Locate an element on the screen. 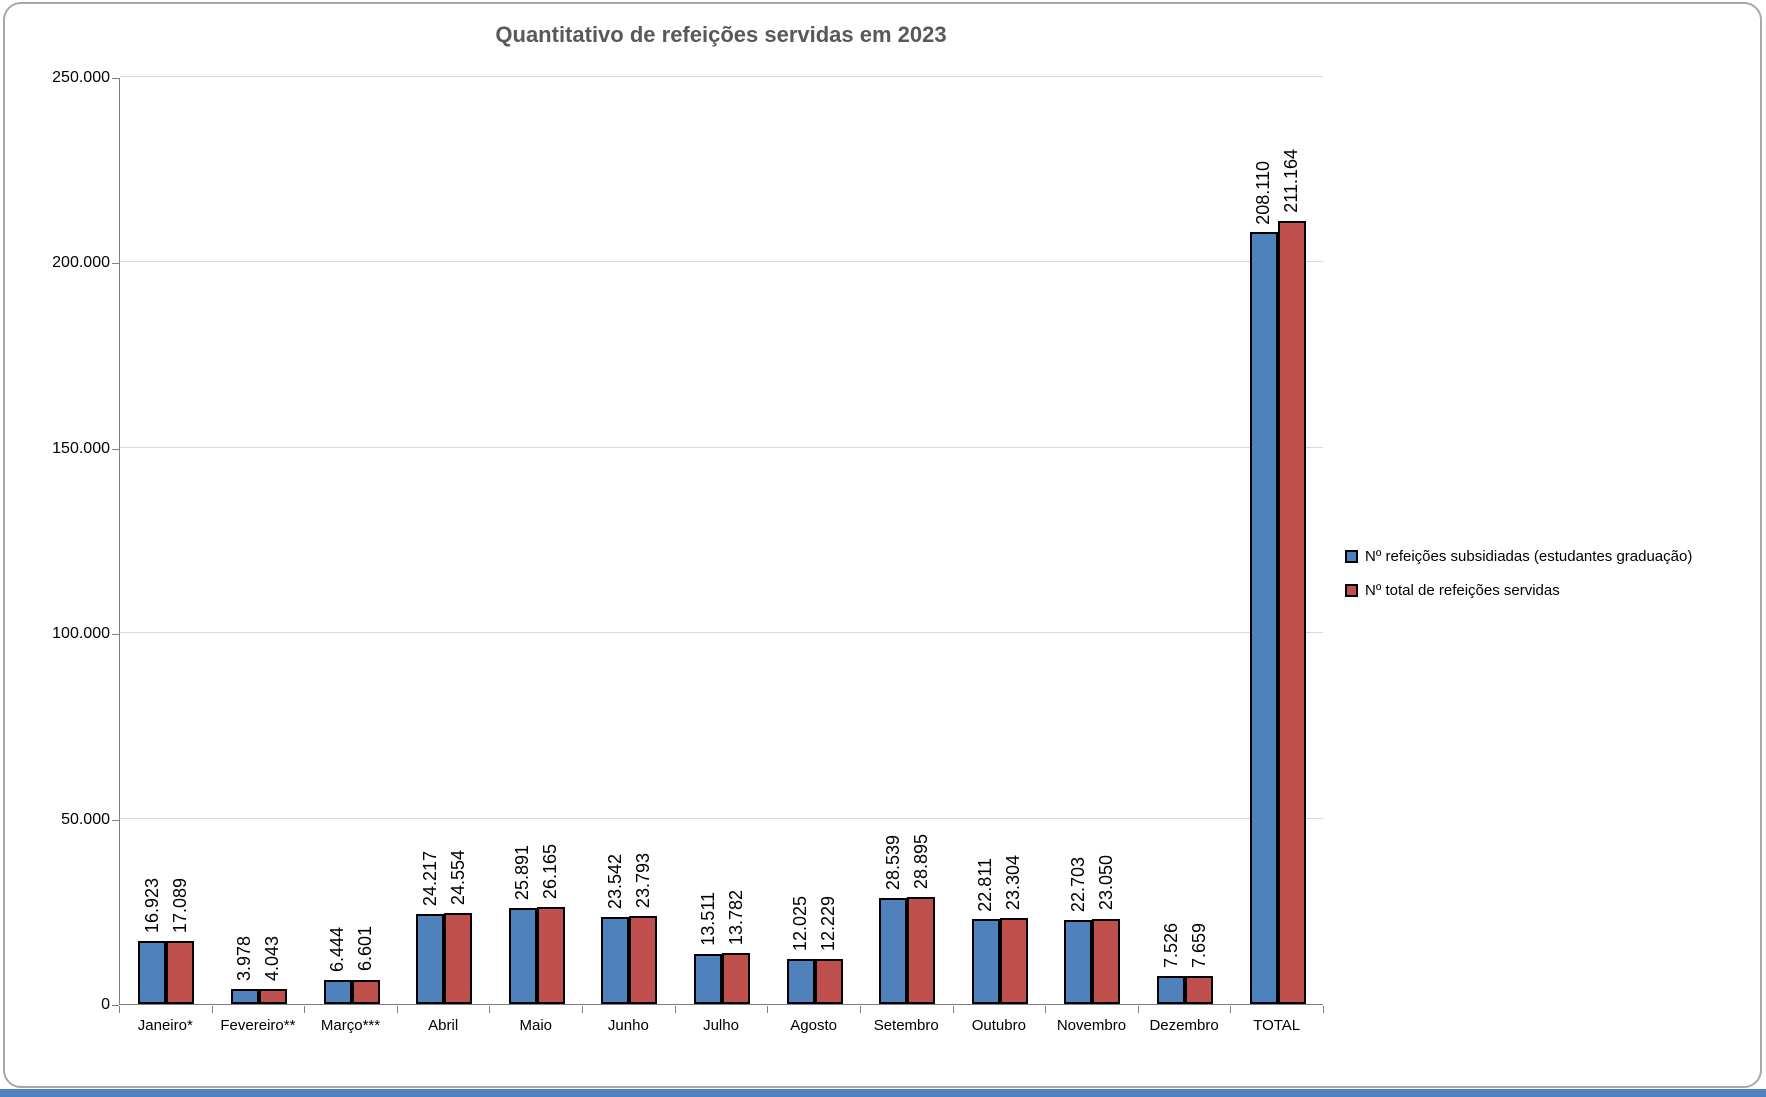  bar-subsidiadas-junho is located at coordinates (615, 960).